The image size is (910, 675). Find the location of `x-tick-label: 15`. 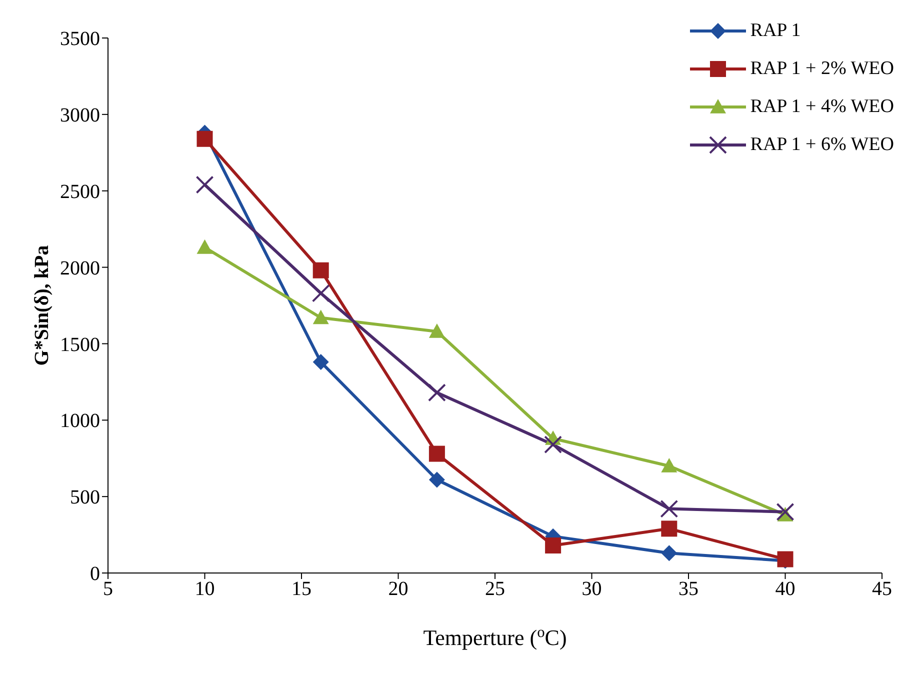

x-tick-label: 15 is located at coordinates (302, 589).